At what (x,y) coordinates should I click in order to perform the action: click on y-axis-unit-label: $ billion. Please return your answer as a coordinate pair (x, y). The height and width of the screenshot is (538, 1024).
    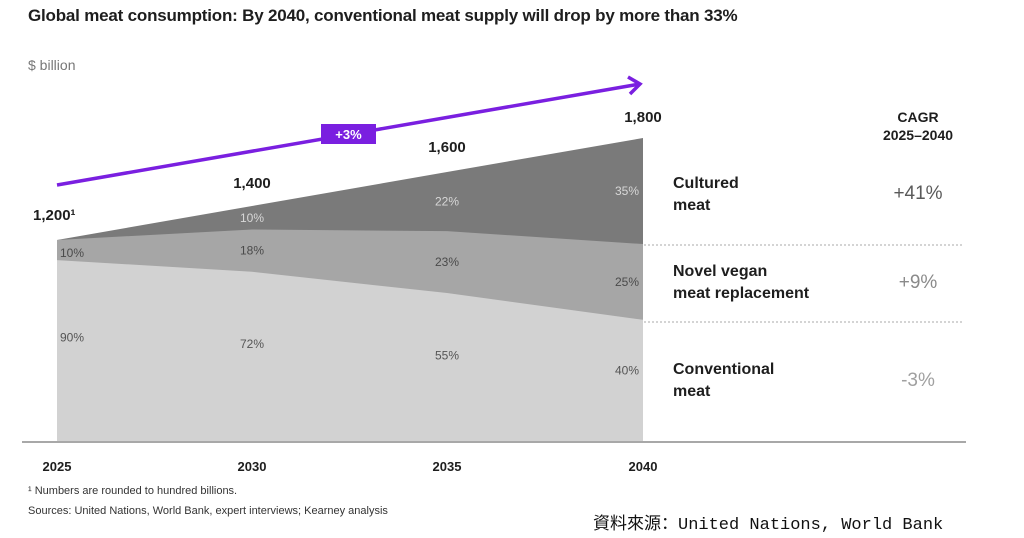
    Looking at the image, I should click on (52, 65).